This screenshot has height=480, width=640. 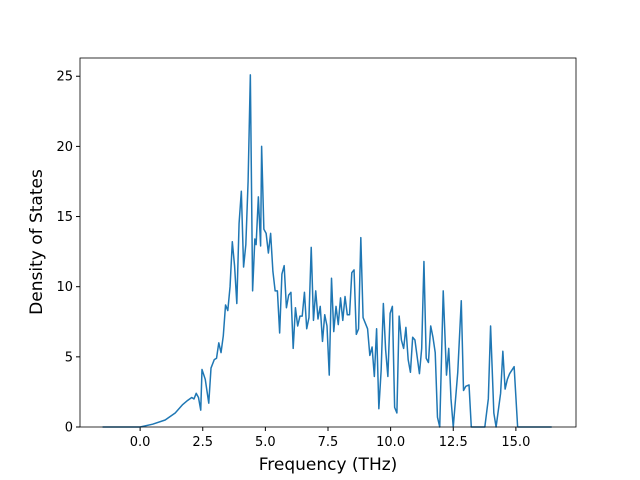 What do you see at coordinates (390, 442) in the screenshot?
I see `x-tick-label: 10.0` at bounding box center [390, 442].